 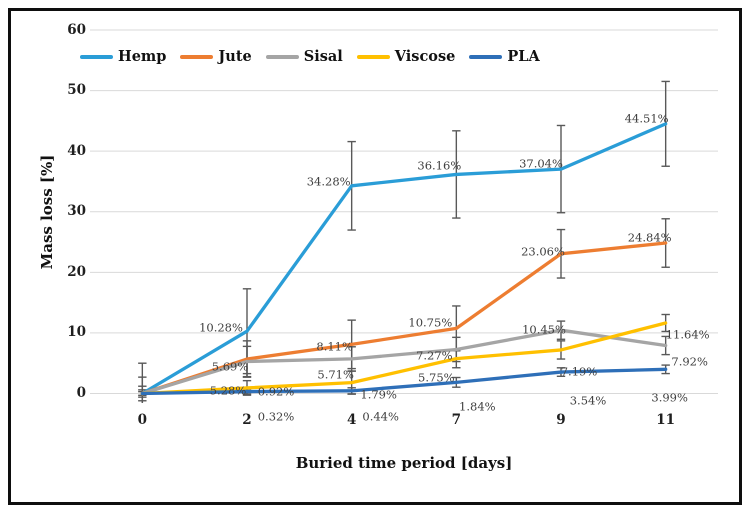 What do you see at coordinates (81, 393) in the screenshot?
I see `y-tick-0: 0` at bounding box center [81, 393].